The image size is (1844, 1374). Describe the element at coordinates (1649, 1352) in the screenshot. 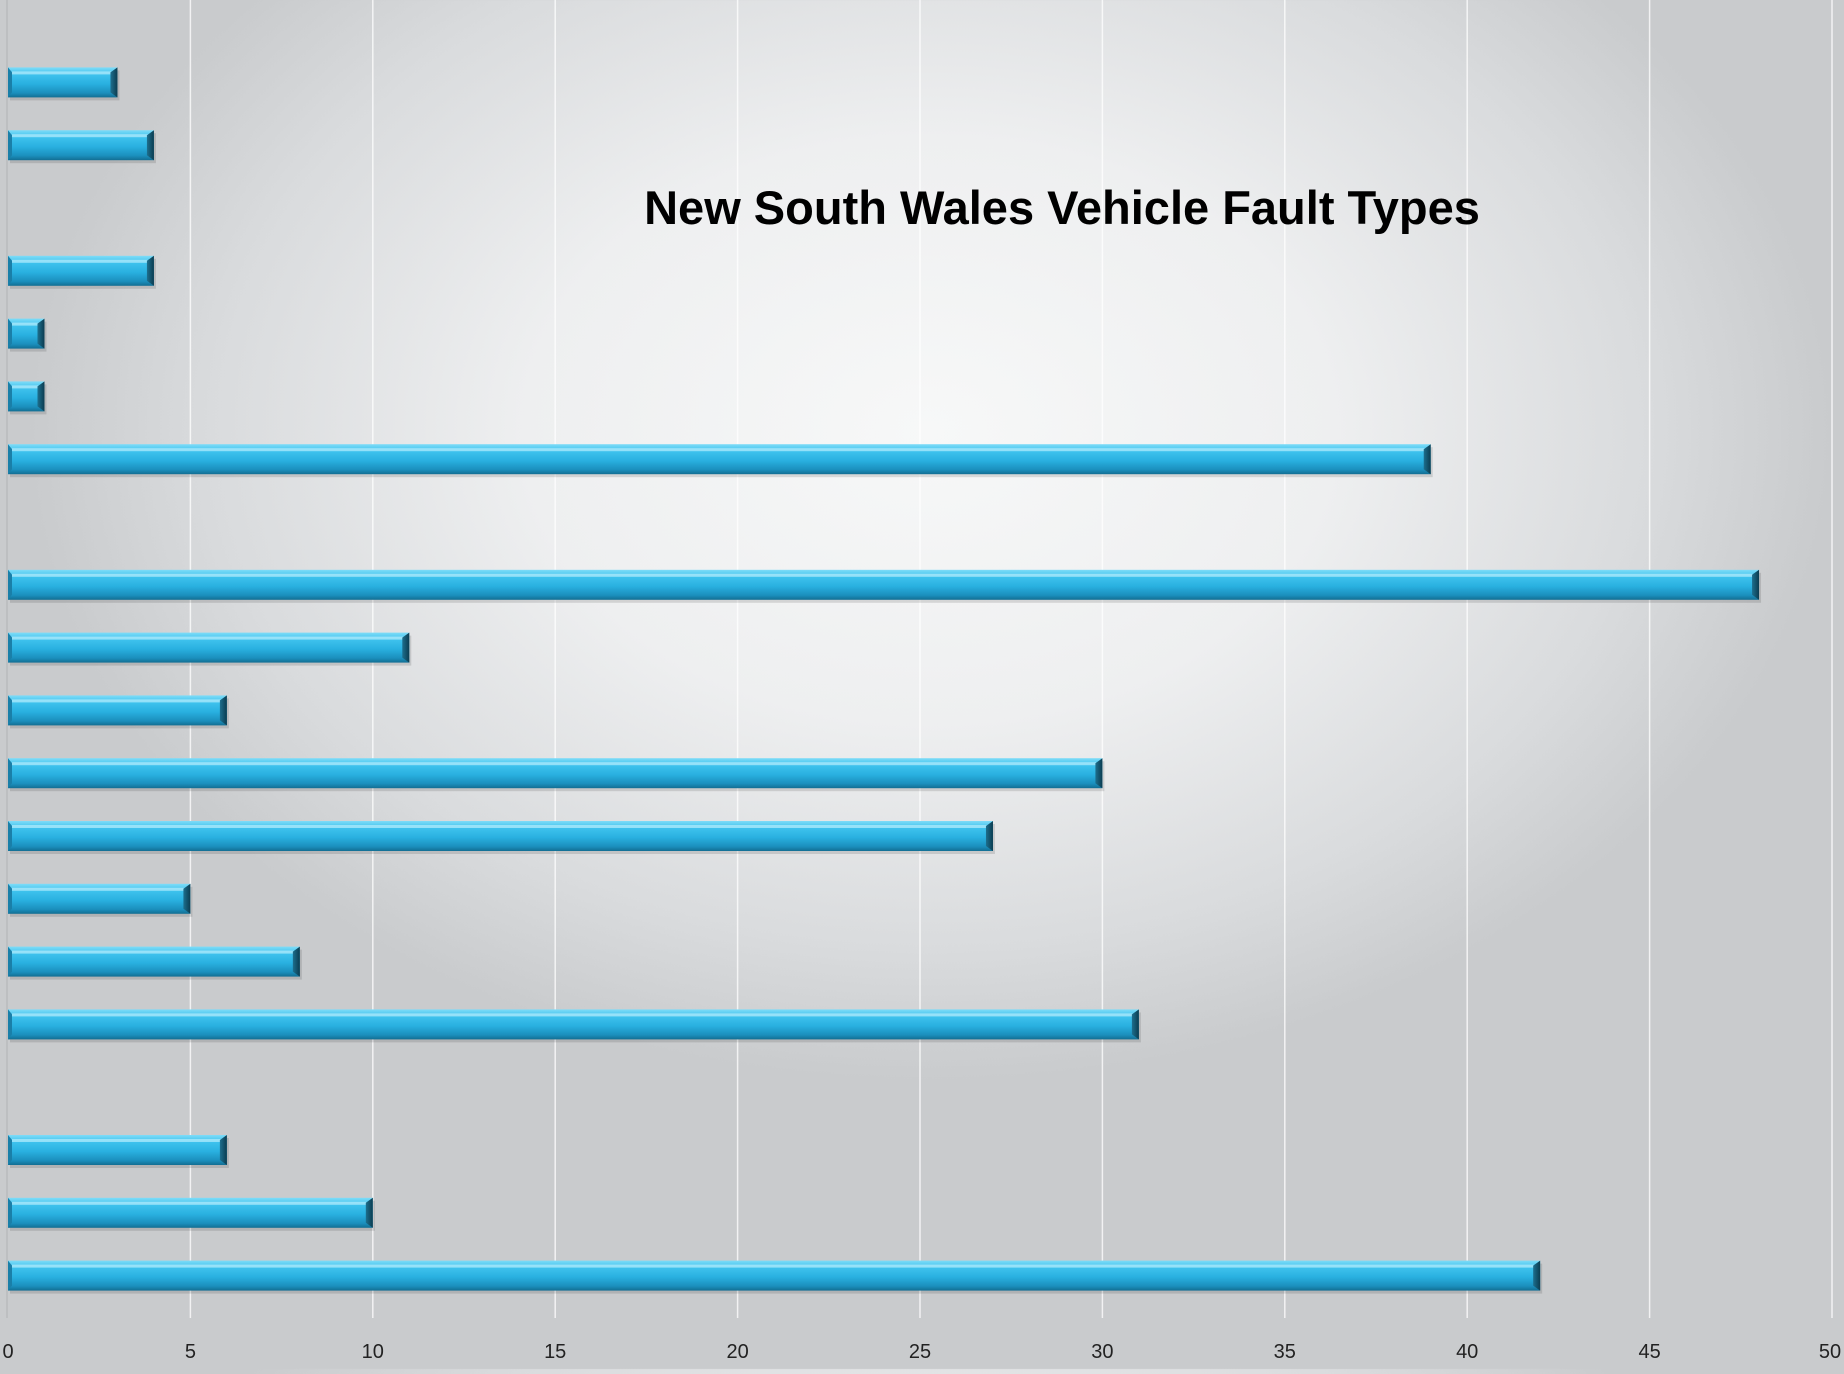

I see `x-tick-label: 45` at that location.